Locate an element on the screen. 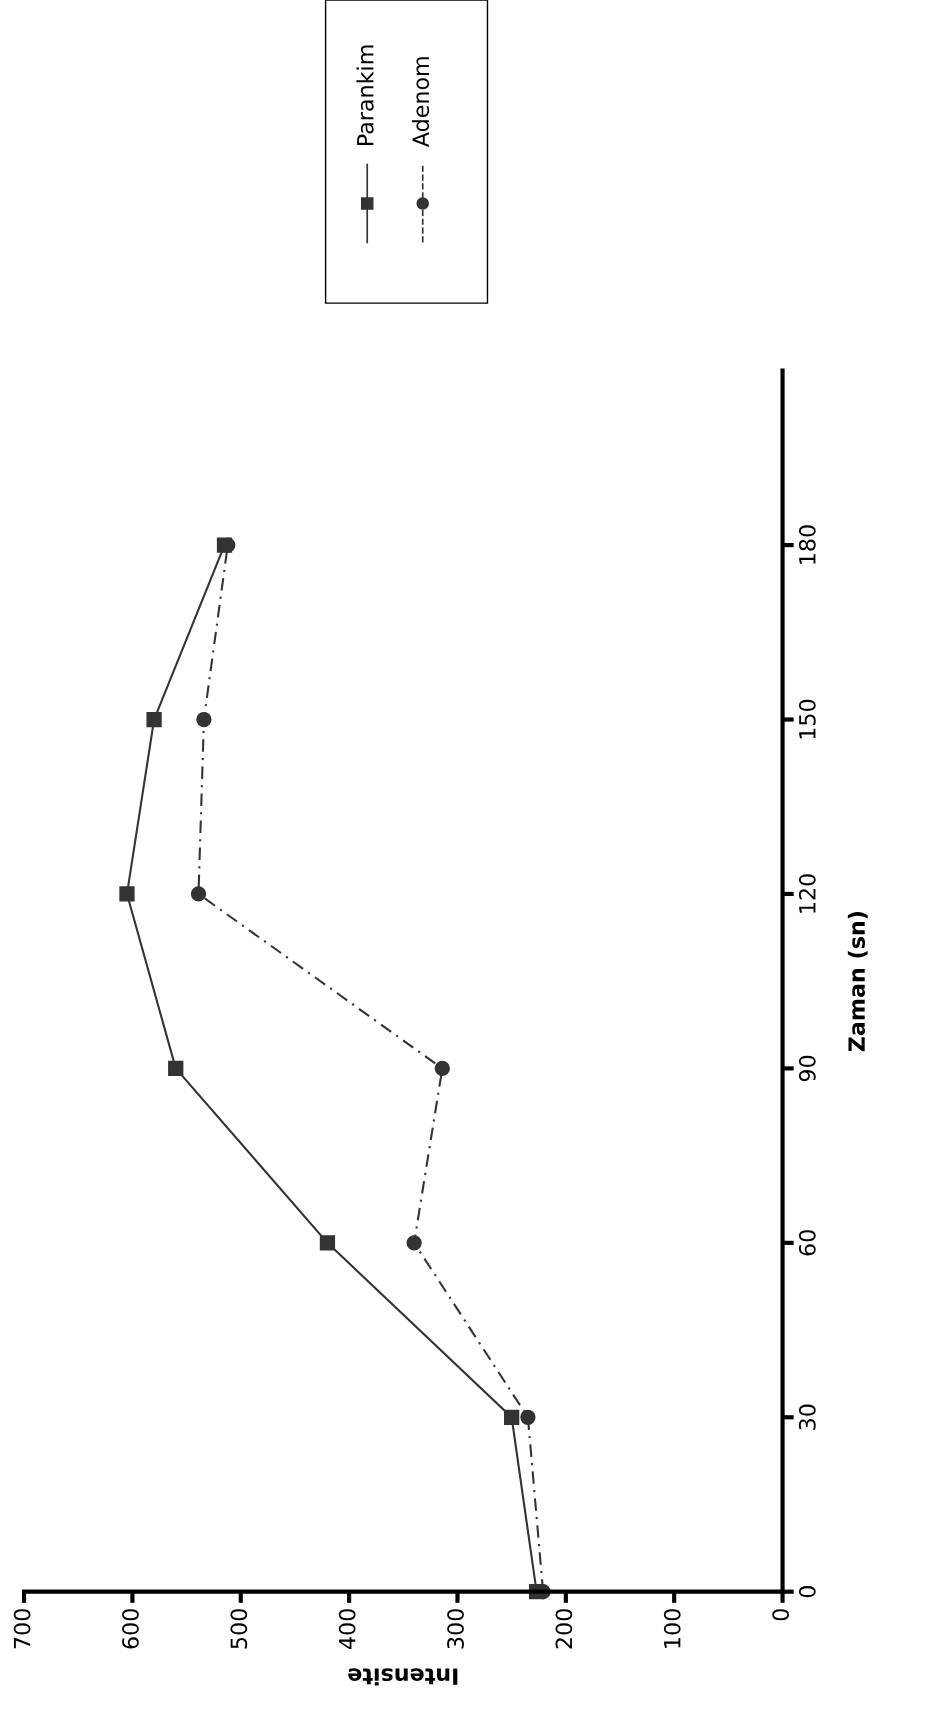 This screenshot has height=1732, width=925. x-tick-label: 100 is located at coordinates (672, 1628).